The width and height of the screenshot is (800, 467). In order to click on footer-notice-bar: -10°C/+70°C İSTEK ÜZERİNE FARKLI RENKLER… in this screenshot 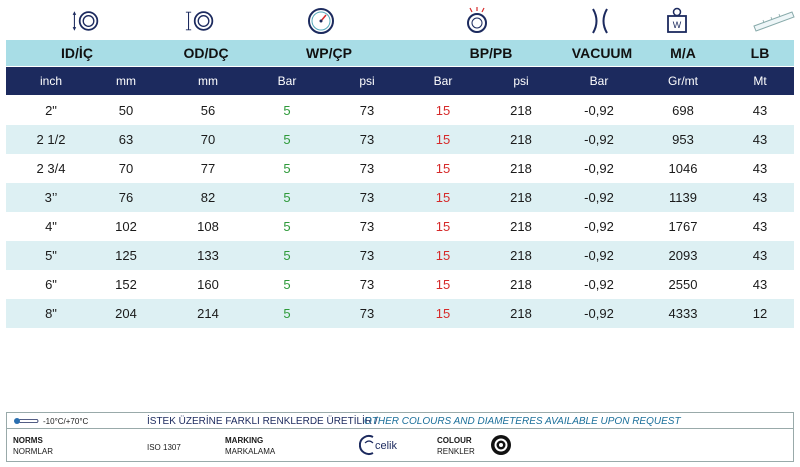, I will do `click(400, 420)`.